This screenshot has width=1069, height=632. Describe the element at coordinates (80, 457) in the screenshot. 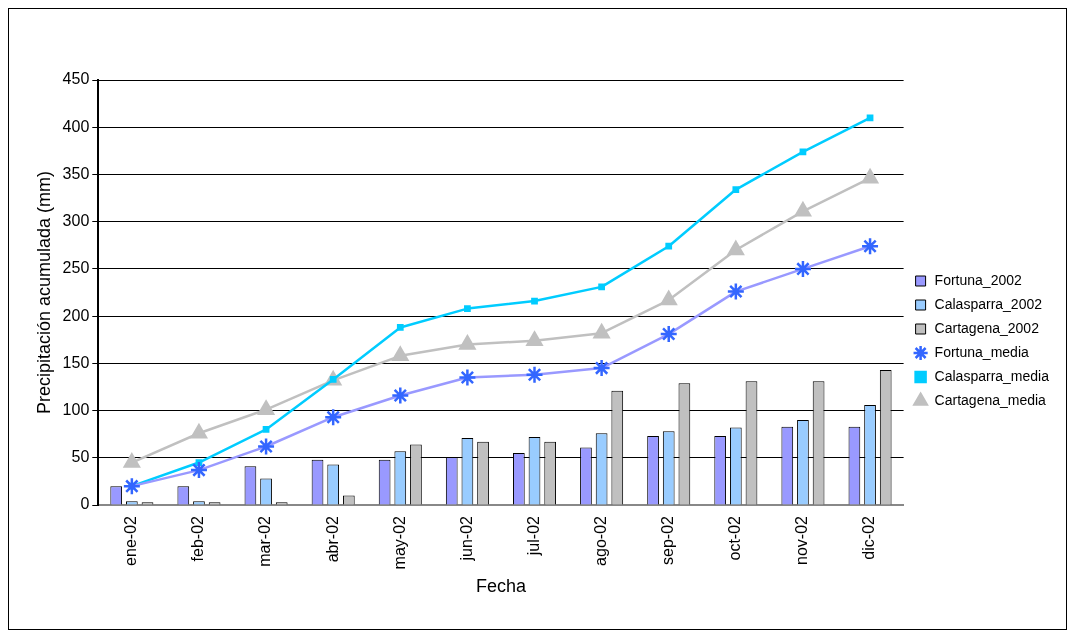

I see `y-tick-label: 50` at that location.